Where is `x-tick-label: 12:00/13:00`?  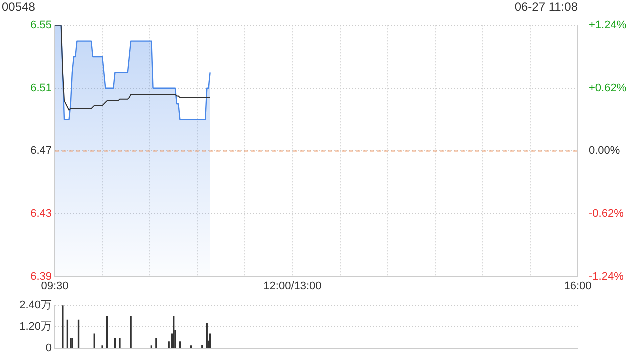
x-tick-label: 12:00/13:00 is located at coordinates (293, 286).